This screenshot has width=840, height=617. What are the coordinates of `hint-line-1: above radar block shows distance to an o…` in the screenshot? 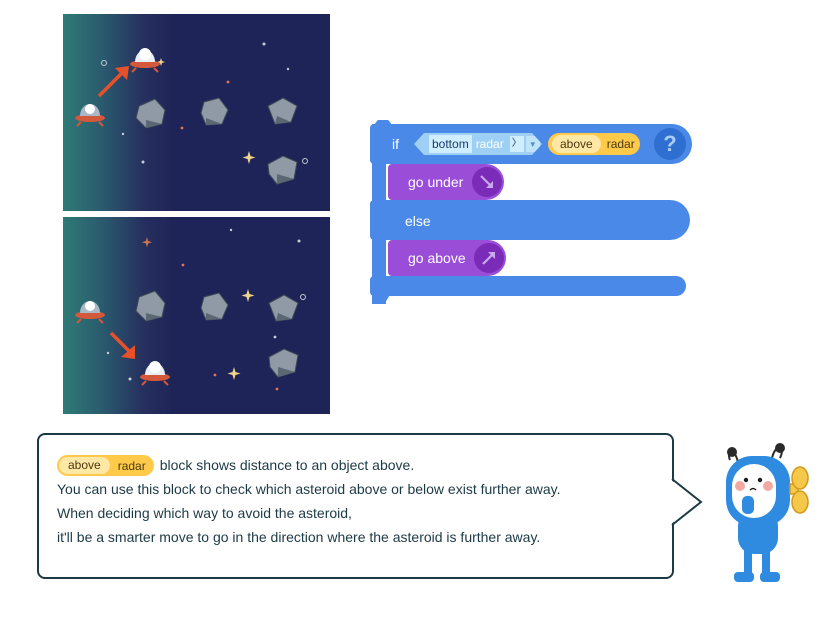 It's located at (309, 465).